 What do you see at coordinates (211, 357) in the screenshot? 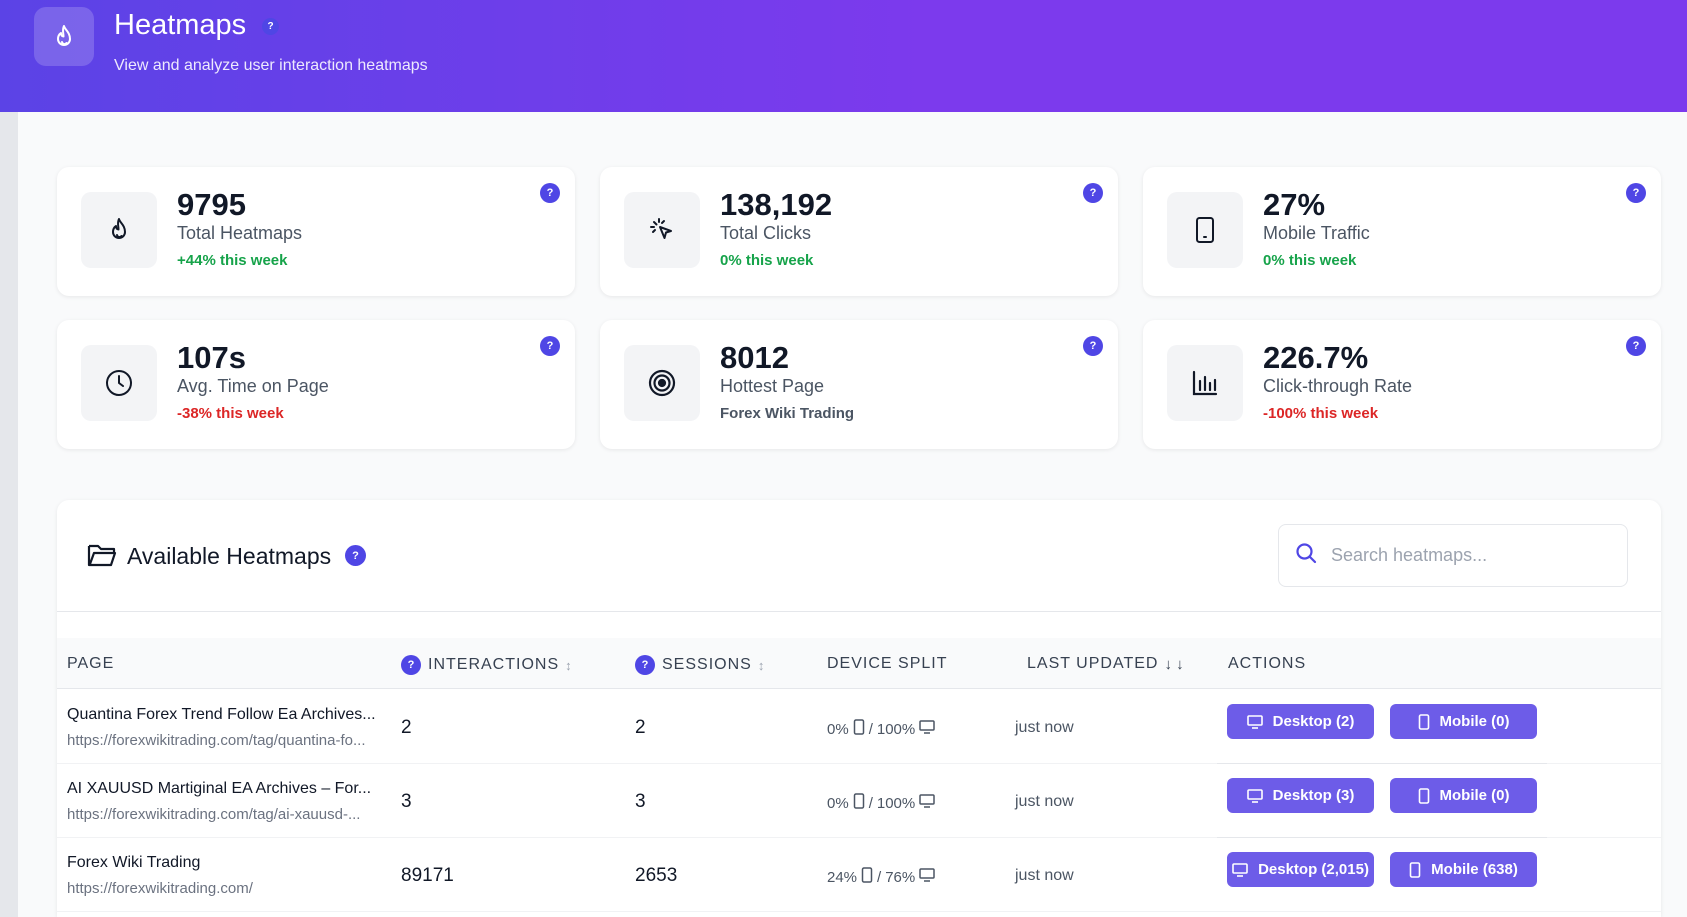
I see `stat-value: 107s` at bounding box center [211, 357].